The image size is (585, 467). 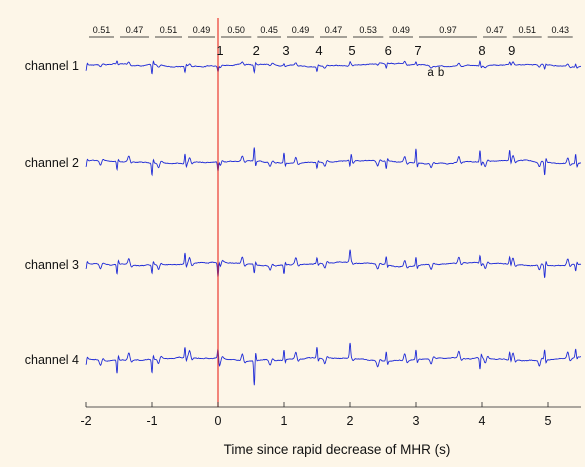 I want to click on rr-interval-label: 0.43, so click(x=560, y=30).